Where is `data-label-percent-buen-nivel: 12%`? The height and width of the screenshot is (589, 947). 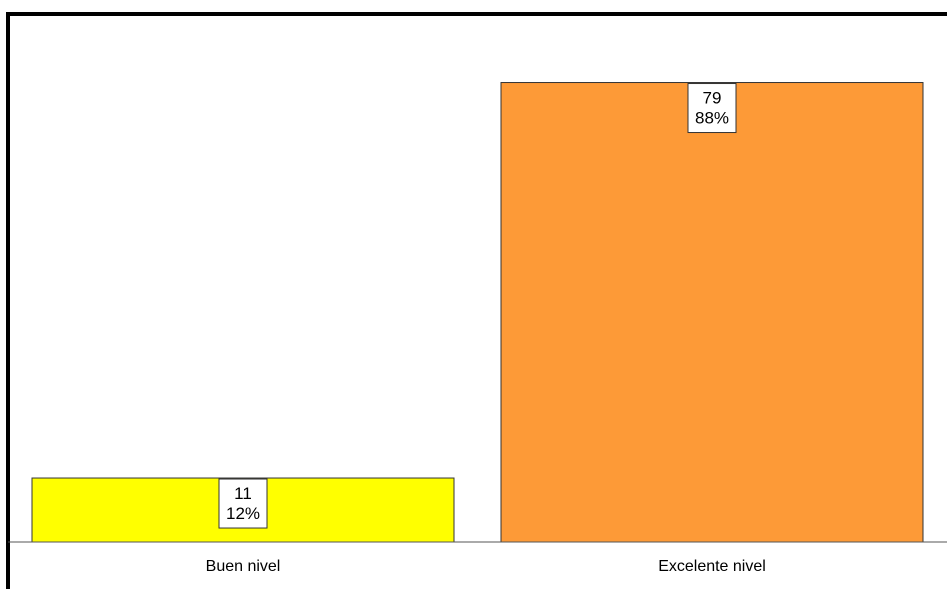 data-label-percent-buen-nivel: 12% is located at coordinates (243, 513).